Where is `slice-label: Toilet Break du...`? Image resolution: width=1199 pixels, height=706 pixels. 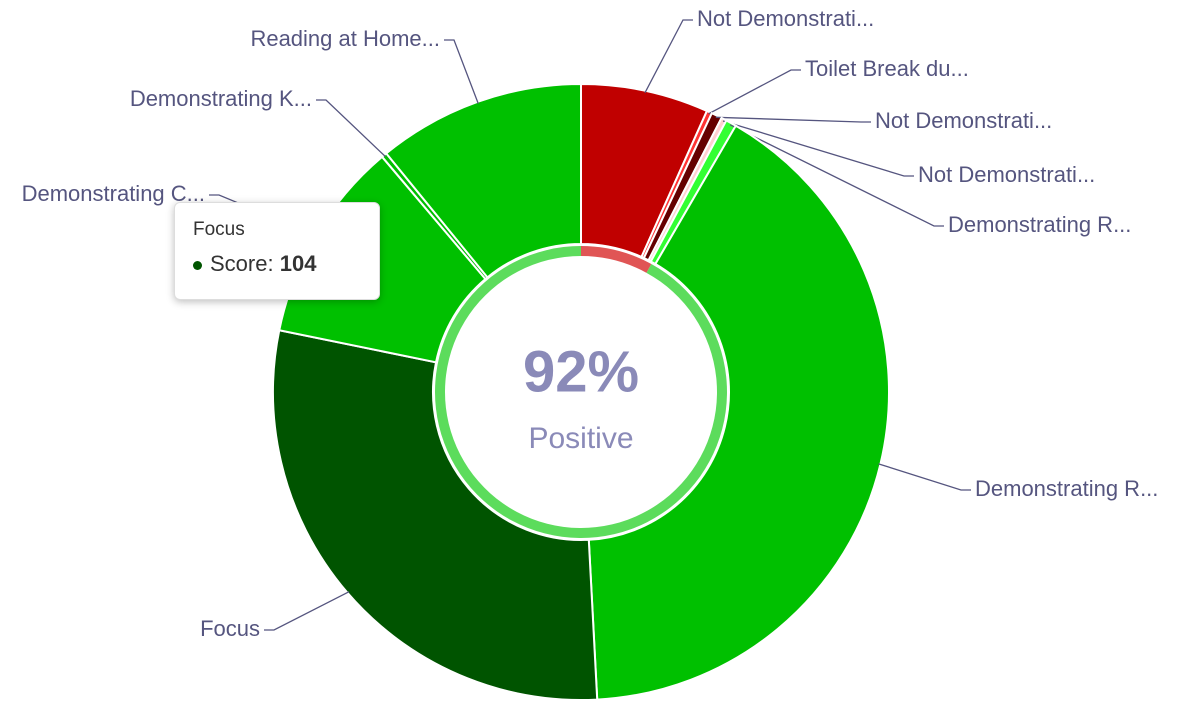 slice-label: Toilet Break du... is located at coordinates (887, 68).